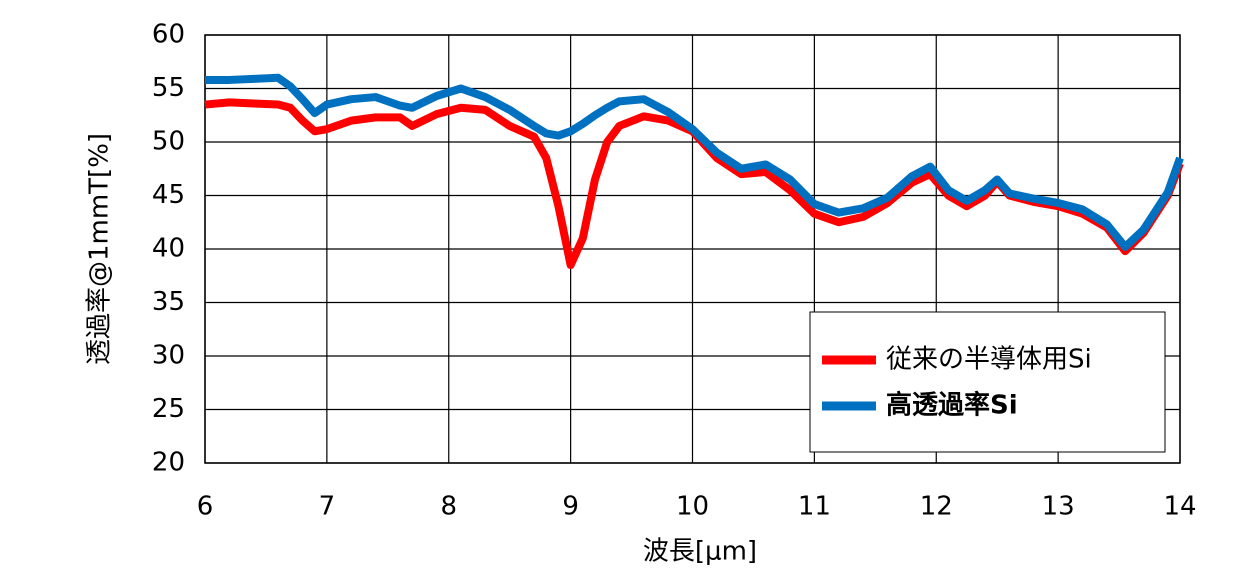 This screenshot has height=584, width=1236. Describe the element at coordinates (987, 382) in the screenshot. I see `legend-box` at that location.